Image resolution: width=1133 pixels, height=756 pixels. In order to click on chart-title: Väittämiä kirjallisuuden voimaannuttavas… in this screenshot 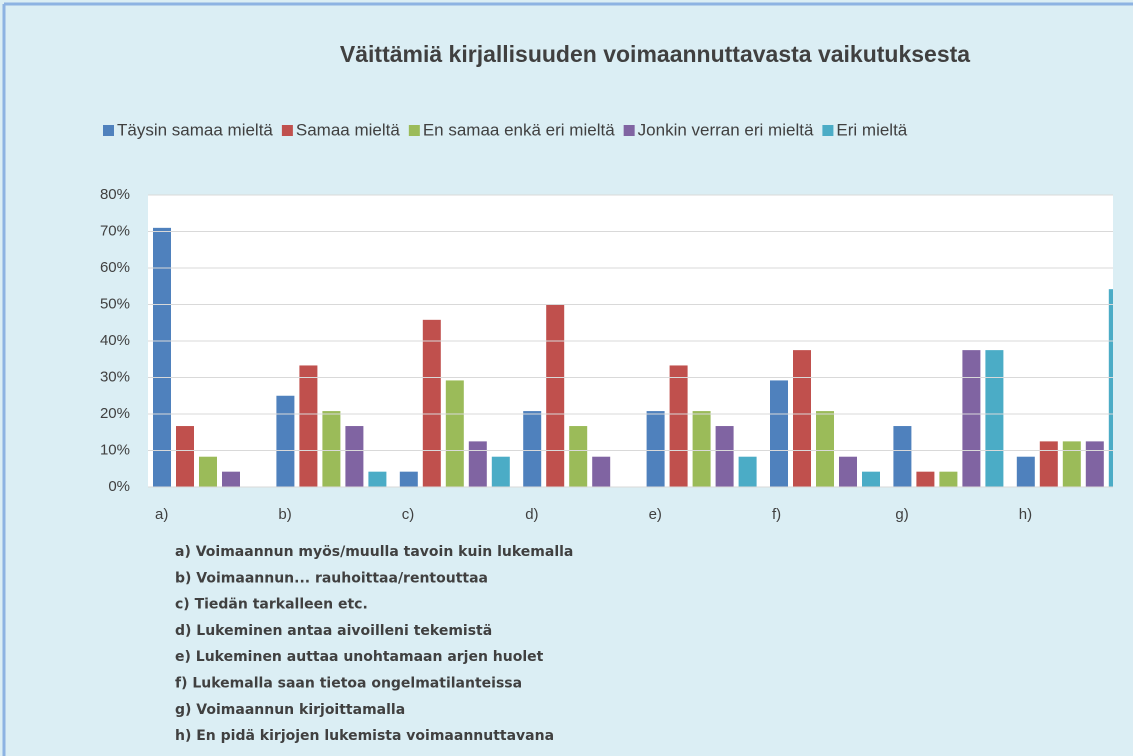, I will do `click(655, 54)`.